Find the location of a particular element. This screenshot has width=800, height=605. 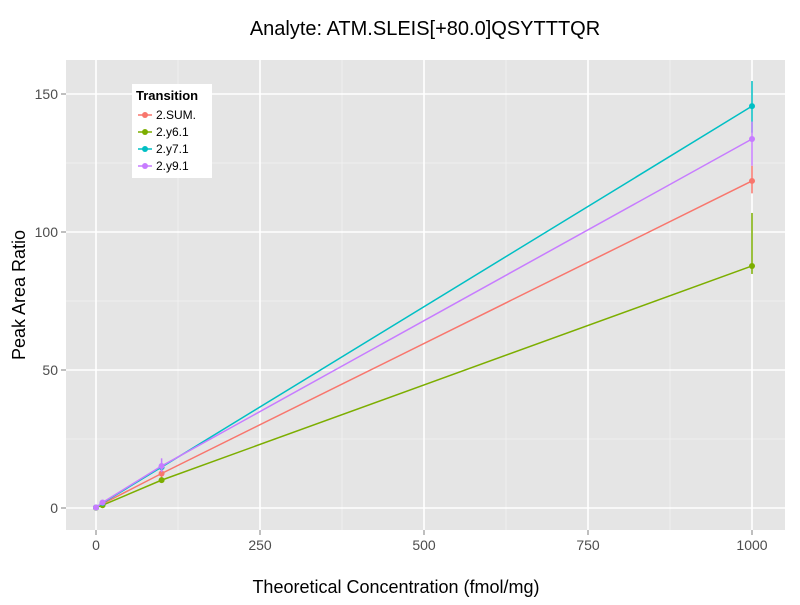

x-tick-label: 1000 is located at coordinates (751, 545).